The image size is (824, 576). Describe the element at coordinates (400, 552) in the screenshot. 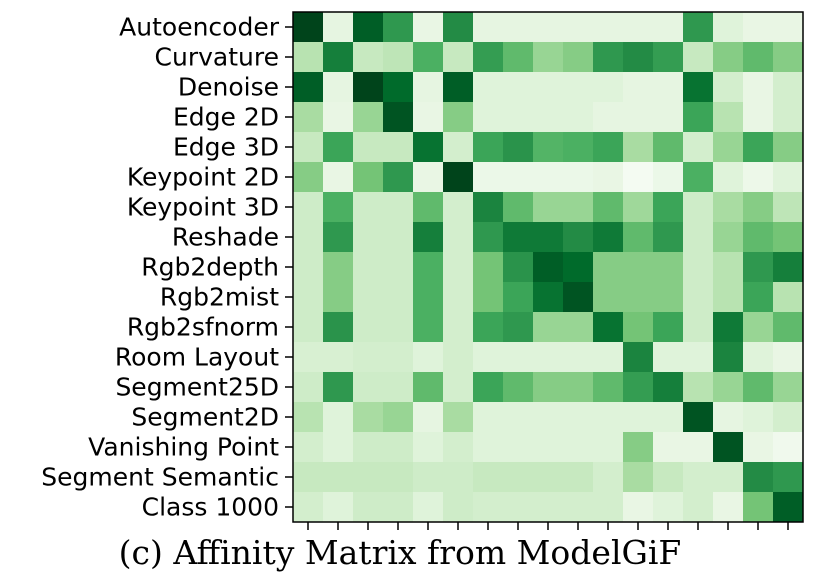

I see `figure-caption: (c) Affinity Matrix from ModelGiF` at that location.